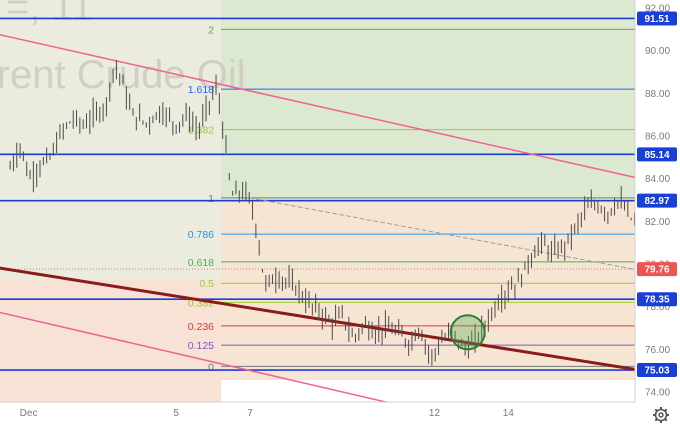 The height and width of the screenshot is (428, 680). What do you see at coordinates (657, 51) in the screenshot?
I see `y-tick-90: 90.00` at bounding box center [657, 51].